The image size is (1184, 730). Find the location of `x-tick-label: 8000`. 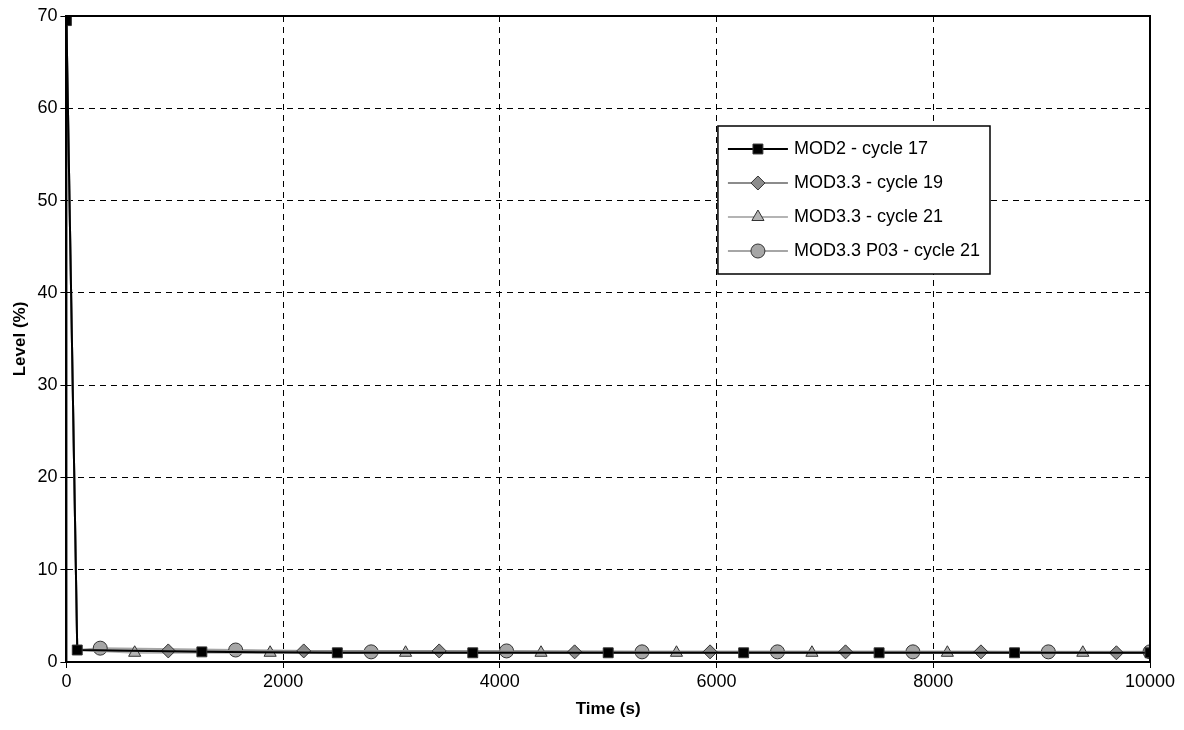

x-tick-label: 8000 is located at coordinates (933, 680).